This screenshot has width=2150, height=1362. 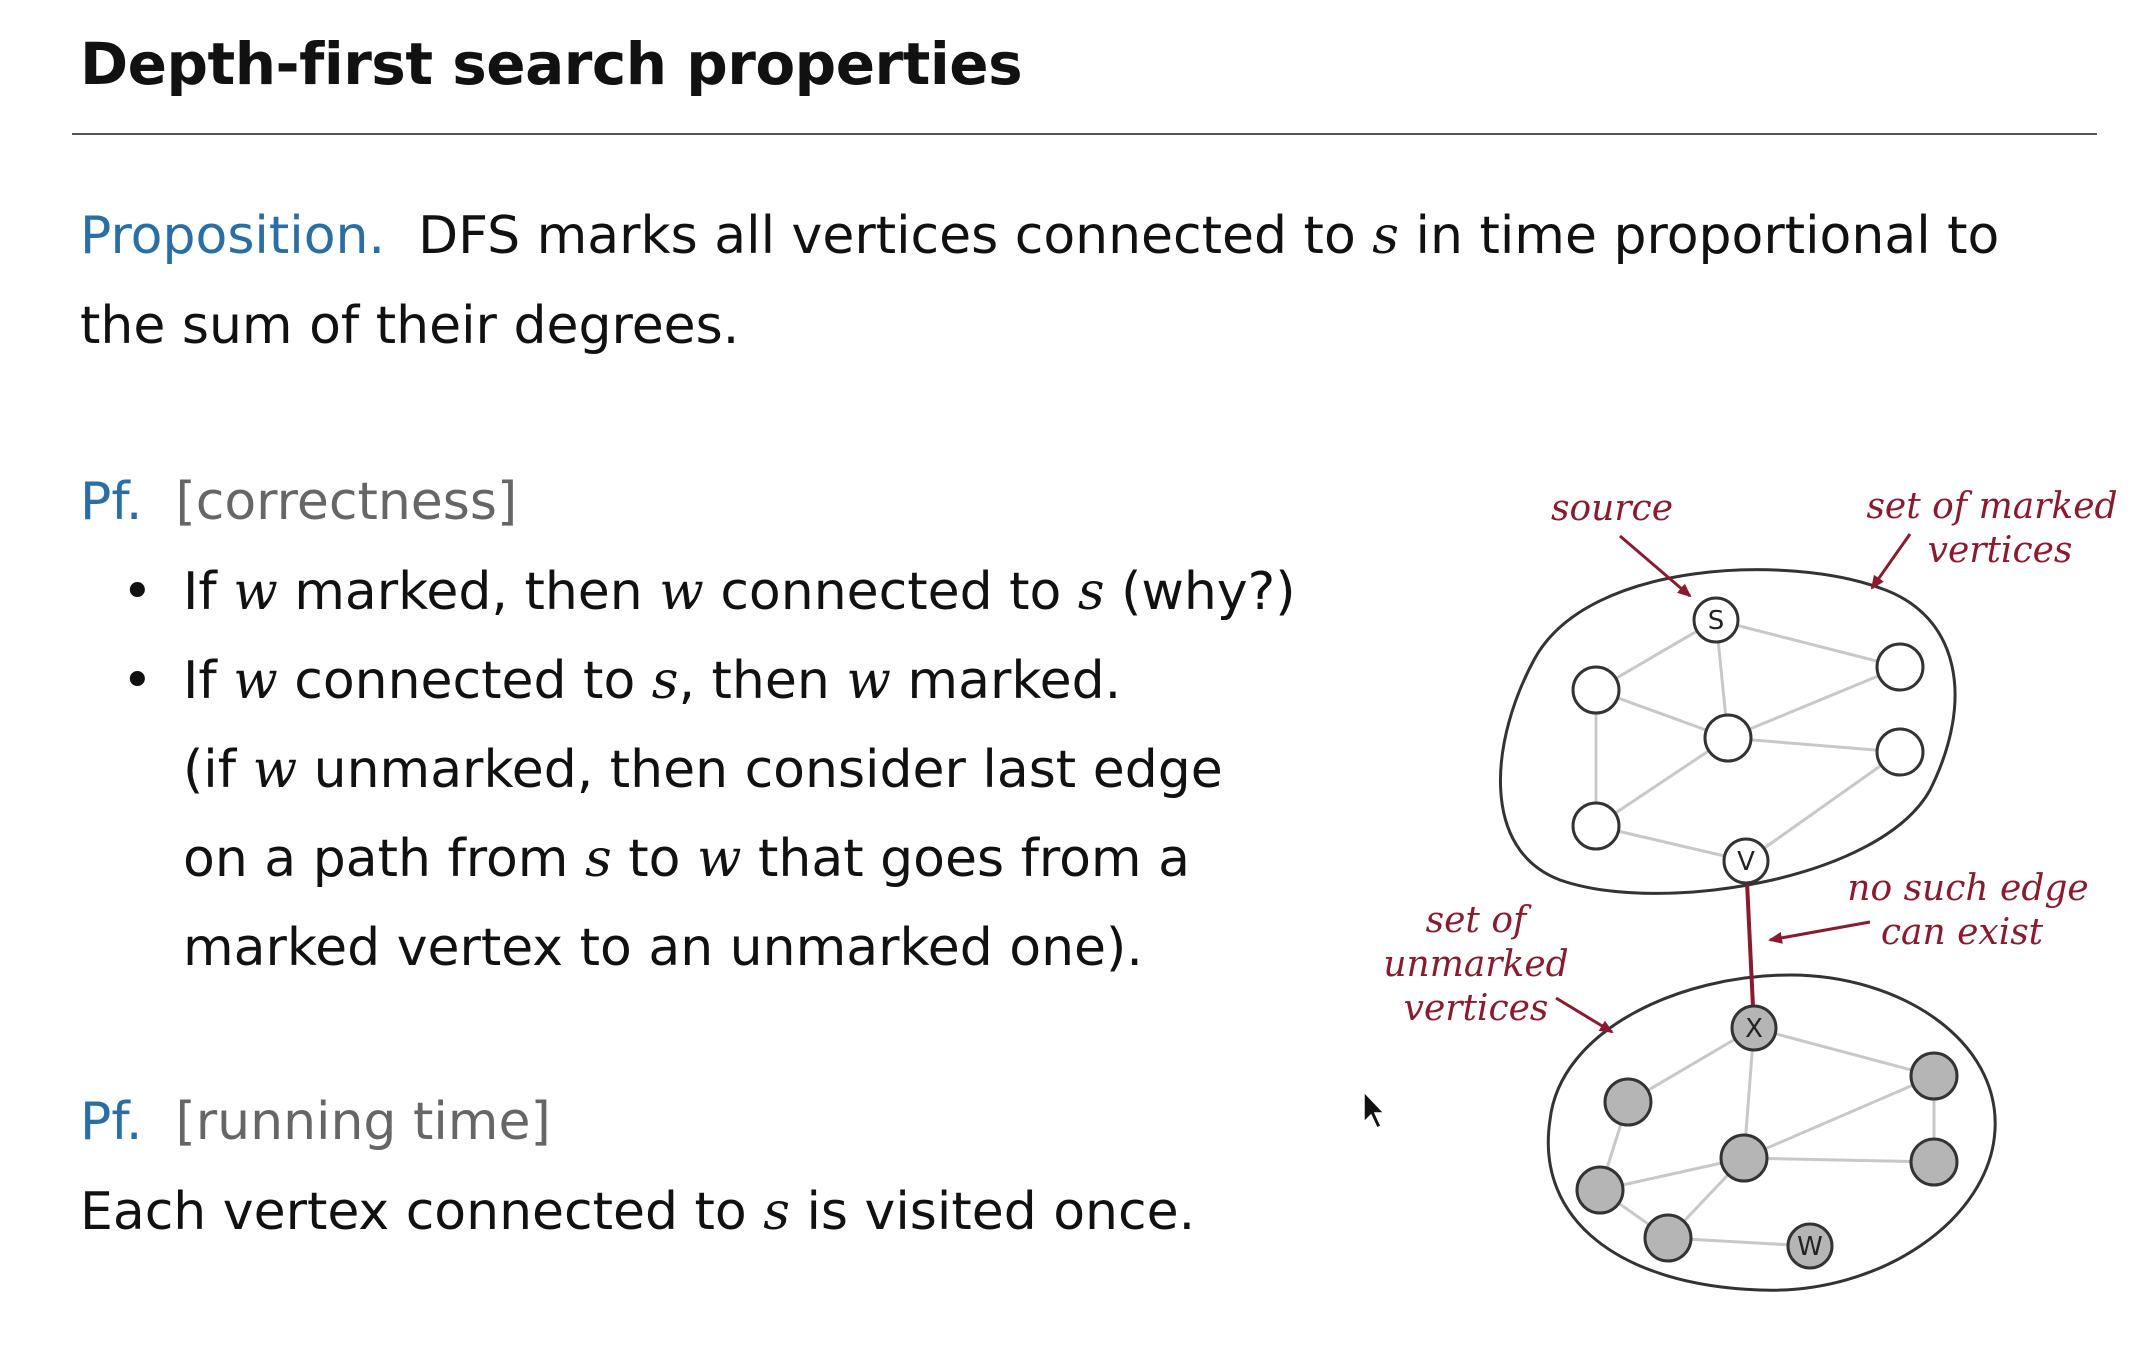 I want to click on vertex-label-x: X, so click(x=1754, y=1029).